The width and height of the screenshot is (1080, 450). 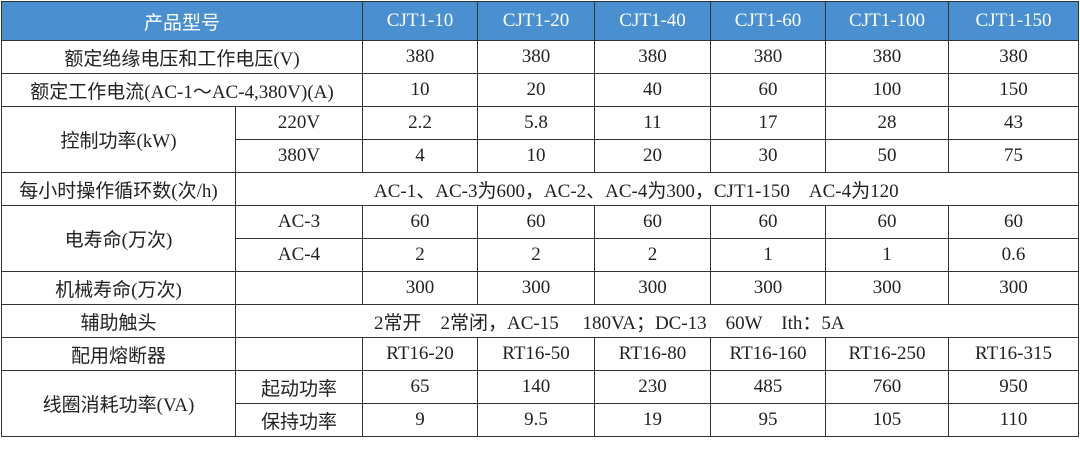 I want to click on value-cell: 9, so click(x=420, y=420).